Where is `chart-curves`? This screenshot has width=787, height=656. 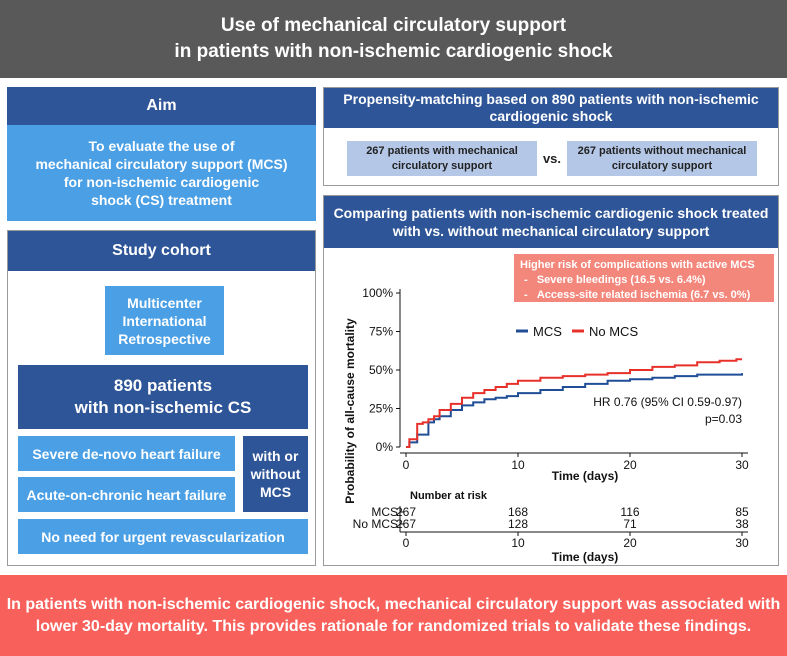
chart-curves is located at coordinates (574, 403).